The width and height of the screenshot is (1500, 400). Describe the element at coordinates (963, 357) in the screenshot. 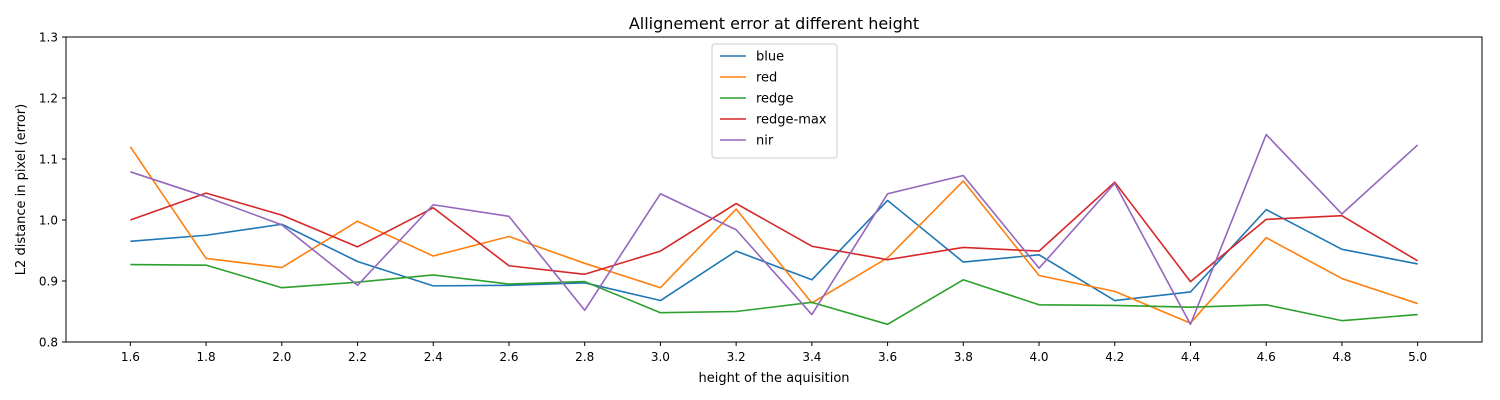

I see `x-tick-label: 3.8` at that location.